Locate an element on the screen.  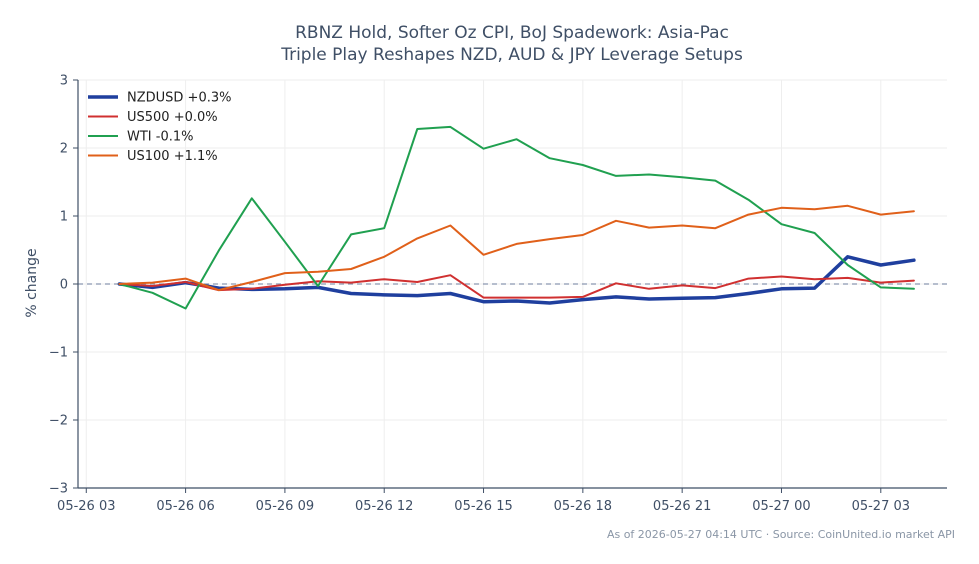
y-ticks: 3 2 1 0 −1 −2 −3 is located at coordinates (63, 285).